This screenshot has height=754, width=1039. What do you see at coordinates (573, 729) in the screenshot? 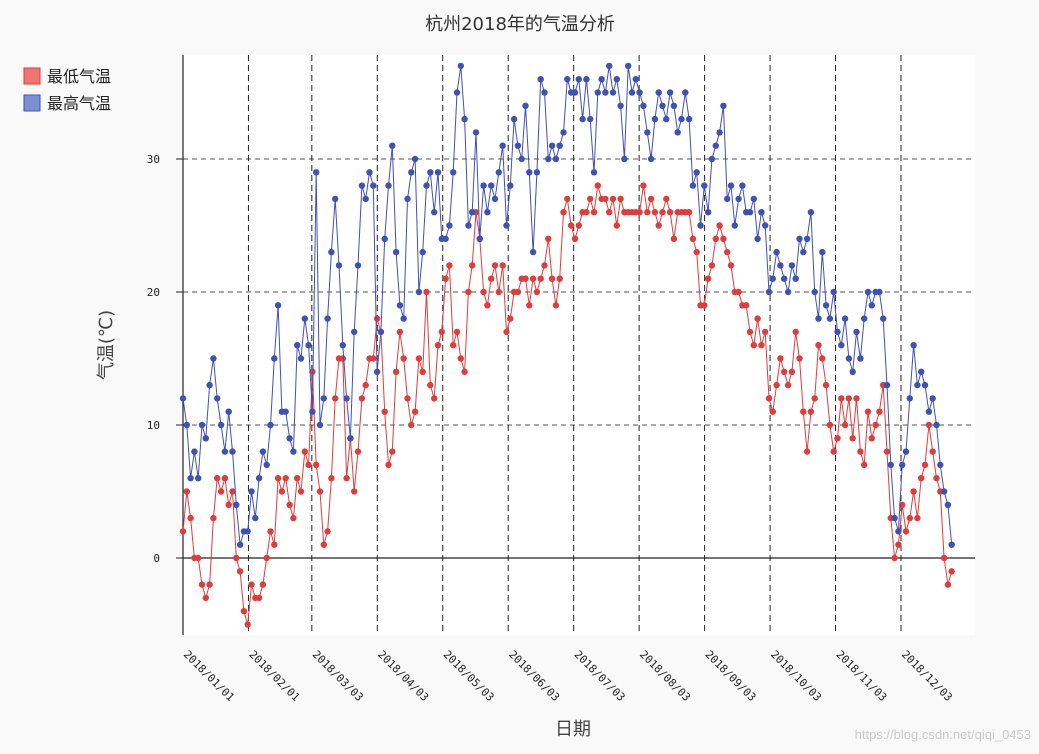
I see `x-axis-label: 日期` at bounding box center [573, 729].